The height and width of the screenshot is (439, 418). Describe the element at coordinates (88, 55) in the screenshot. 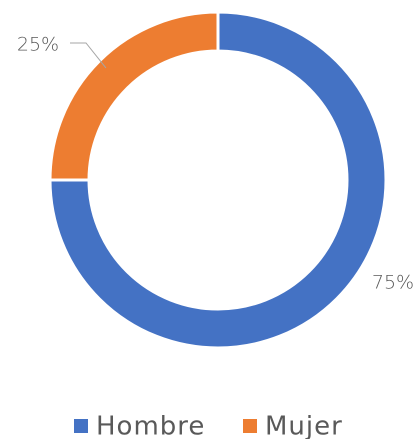

I see `leader-line` at that location.